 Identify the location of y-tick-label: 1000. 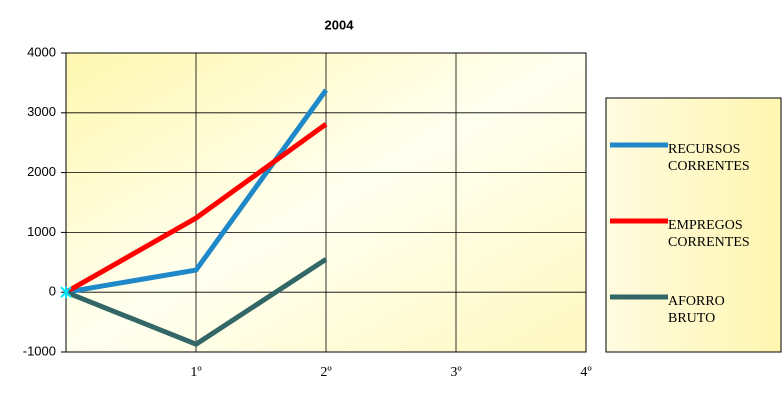
(41, 231).